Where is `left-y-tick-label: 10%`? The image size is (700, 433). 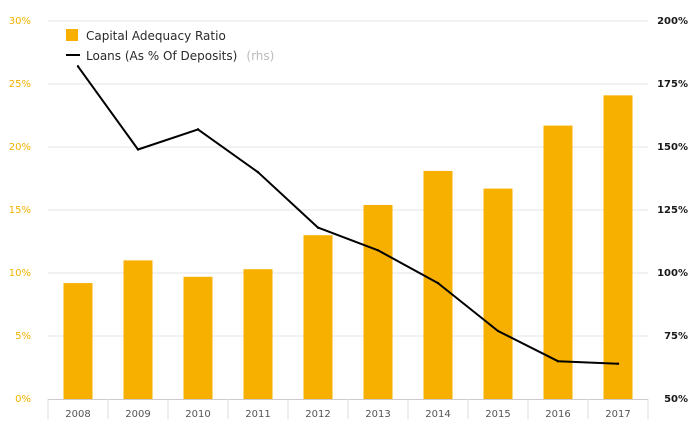
left-y-tick-label: 10% is located at coordinates (20, 273).